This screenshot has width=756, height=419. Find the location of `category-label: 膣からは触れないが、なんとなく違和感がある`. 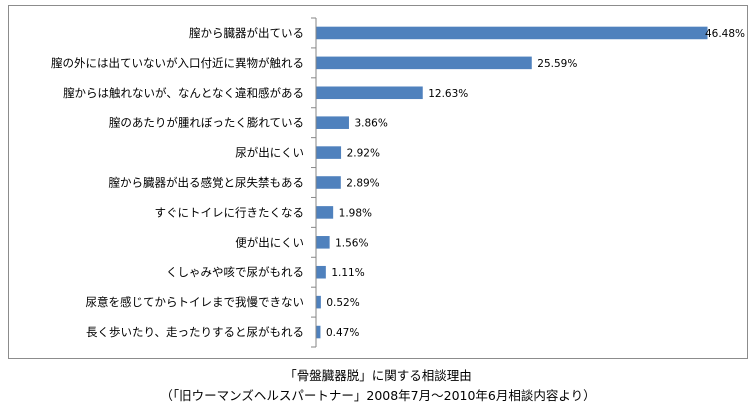

category-label: 膣からは触れないが、なんとなく違和感がある is located at coordinates (183, 93).